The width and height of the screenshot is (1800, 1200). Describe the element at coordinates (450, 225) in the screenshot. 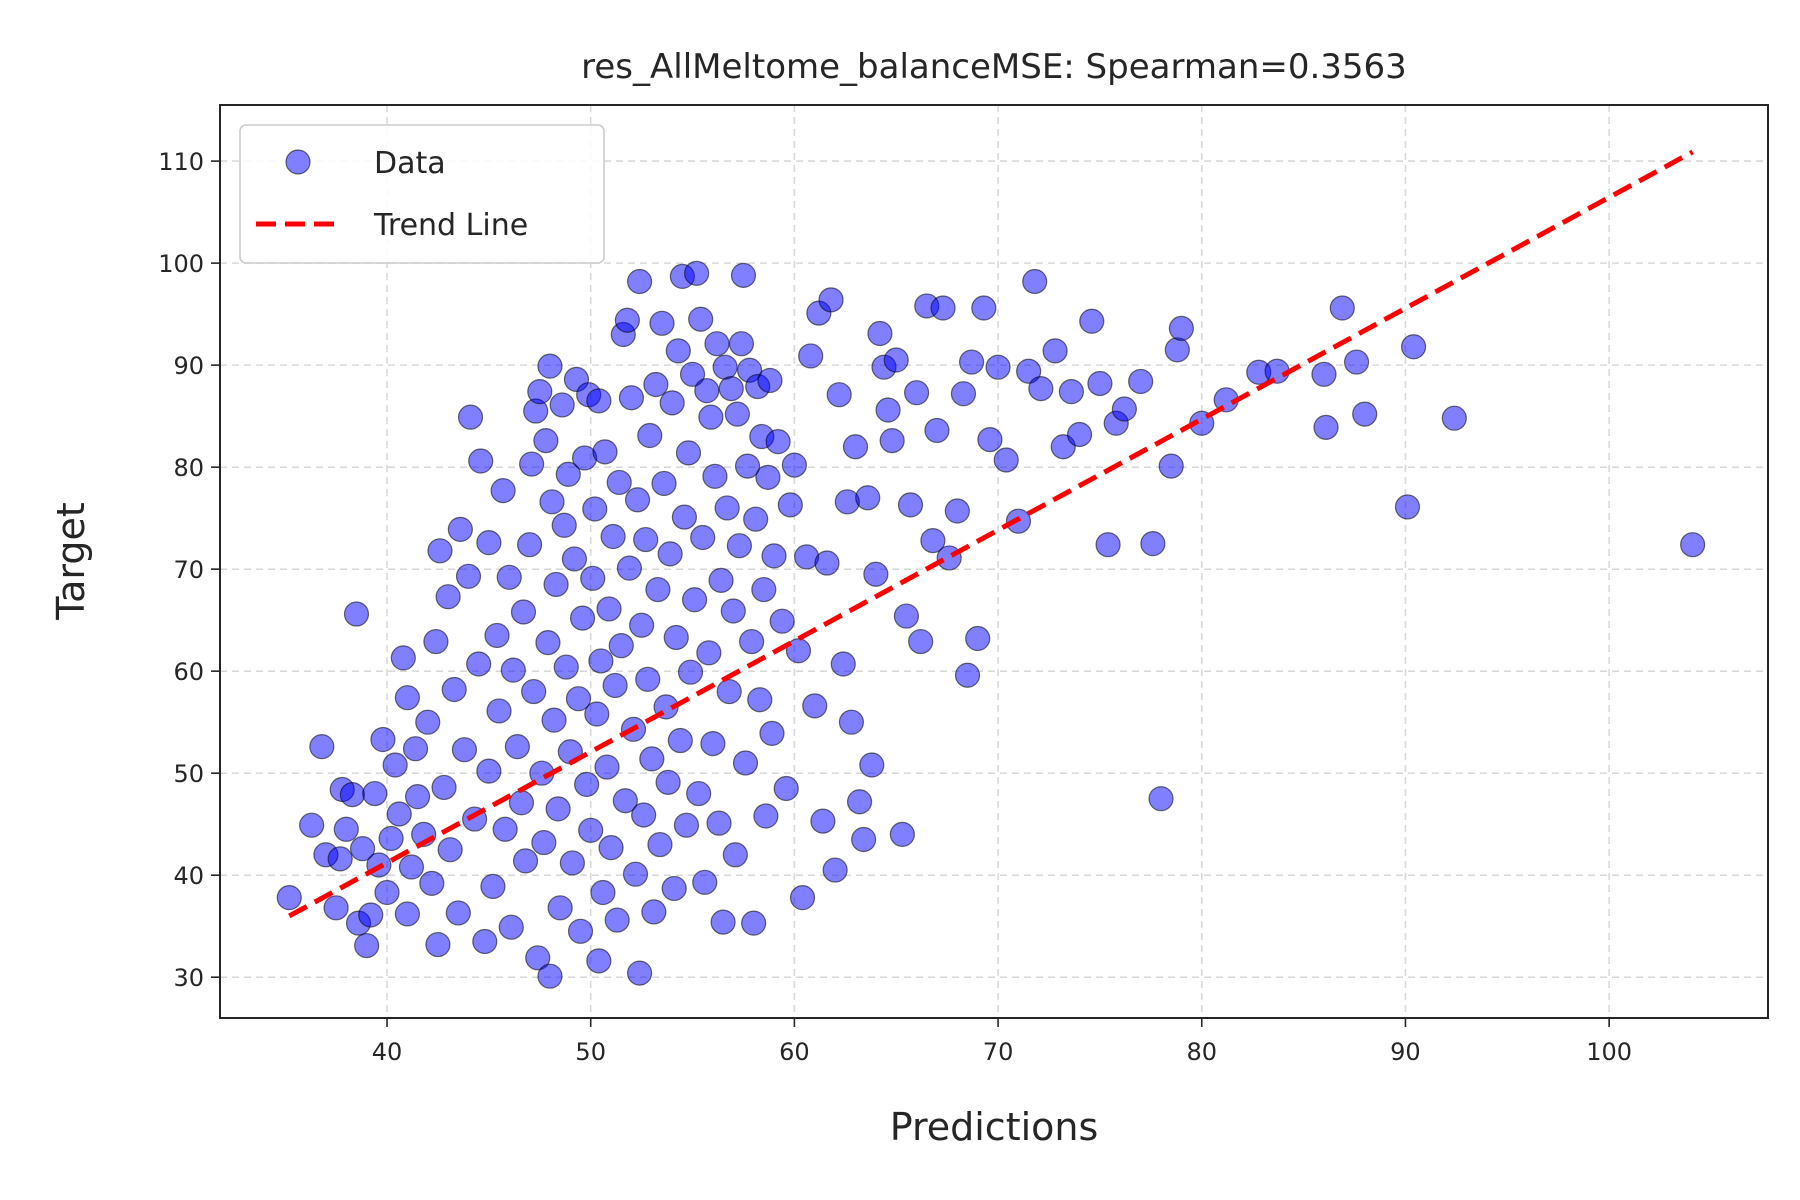

I see `legend-label-trend: Trend Line` at that location.